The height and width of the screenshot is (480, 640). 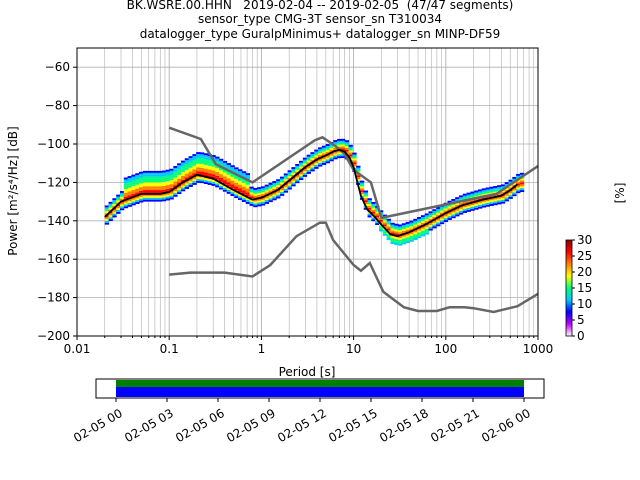 I want to click on y-ticks: −200 −180 −160 −140 −120 −100 −80 −60, so click(x=57, y=201).